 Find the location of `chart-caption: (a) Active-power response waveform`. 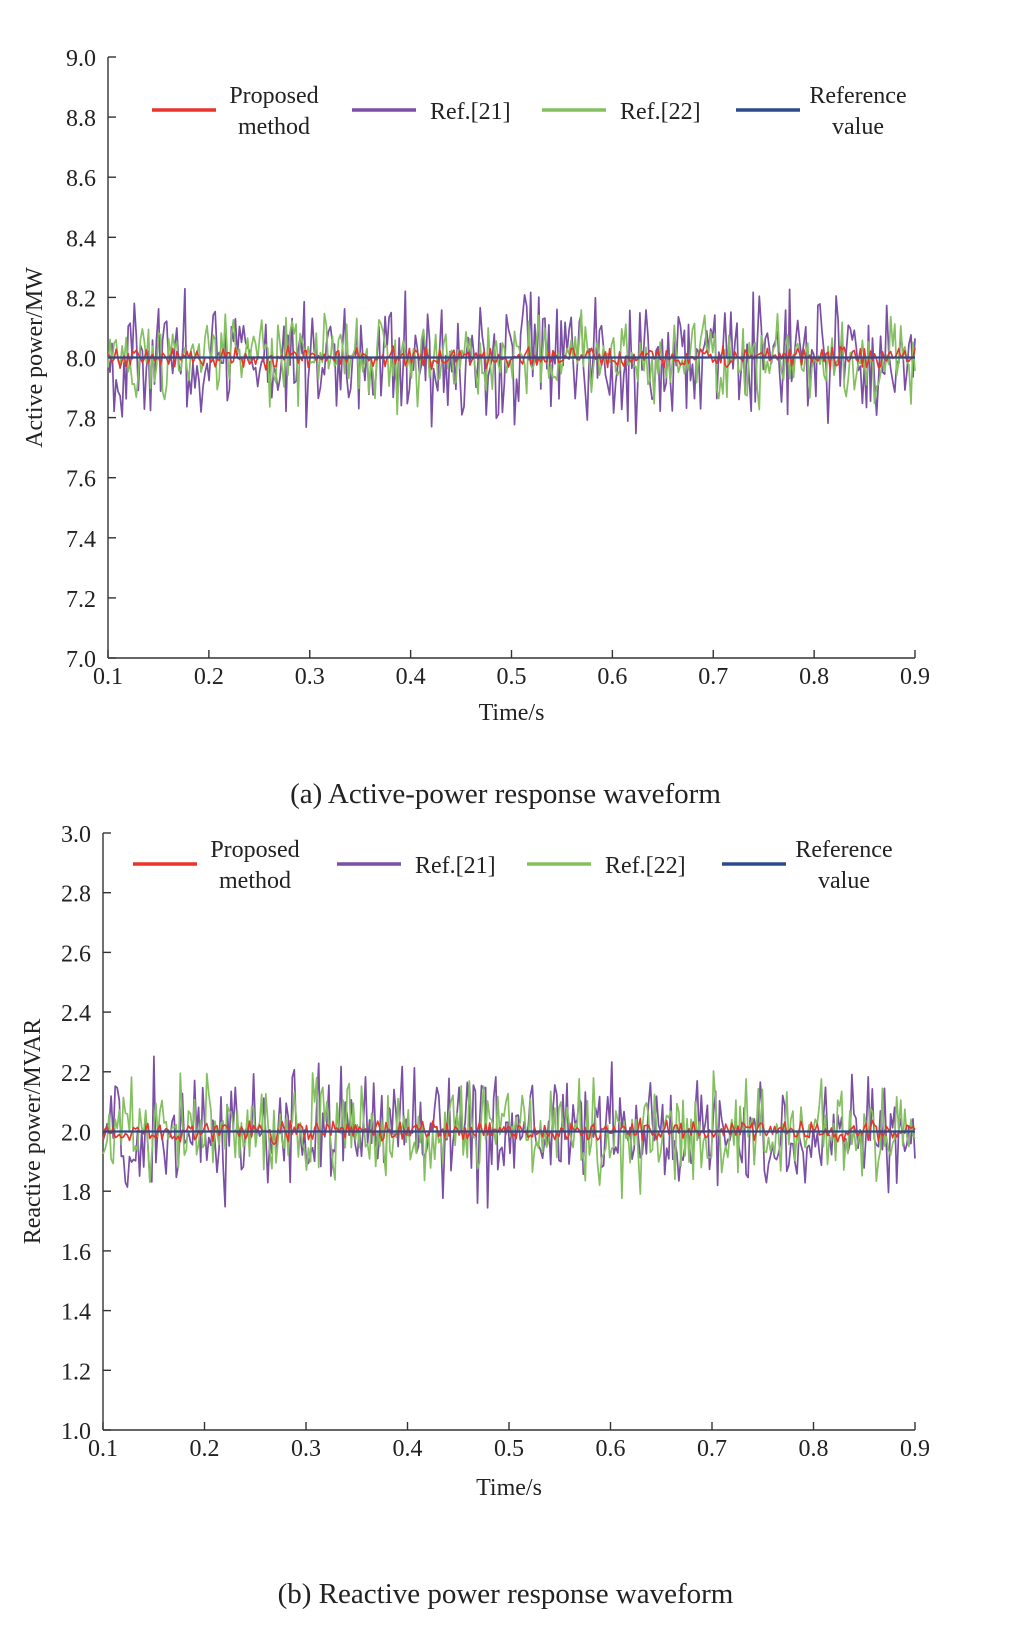

chart-caption: (a) Active-power response waveform is located at coordinates (505, 794).